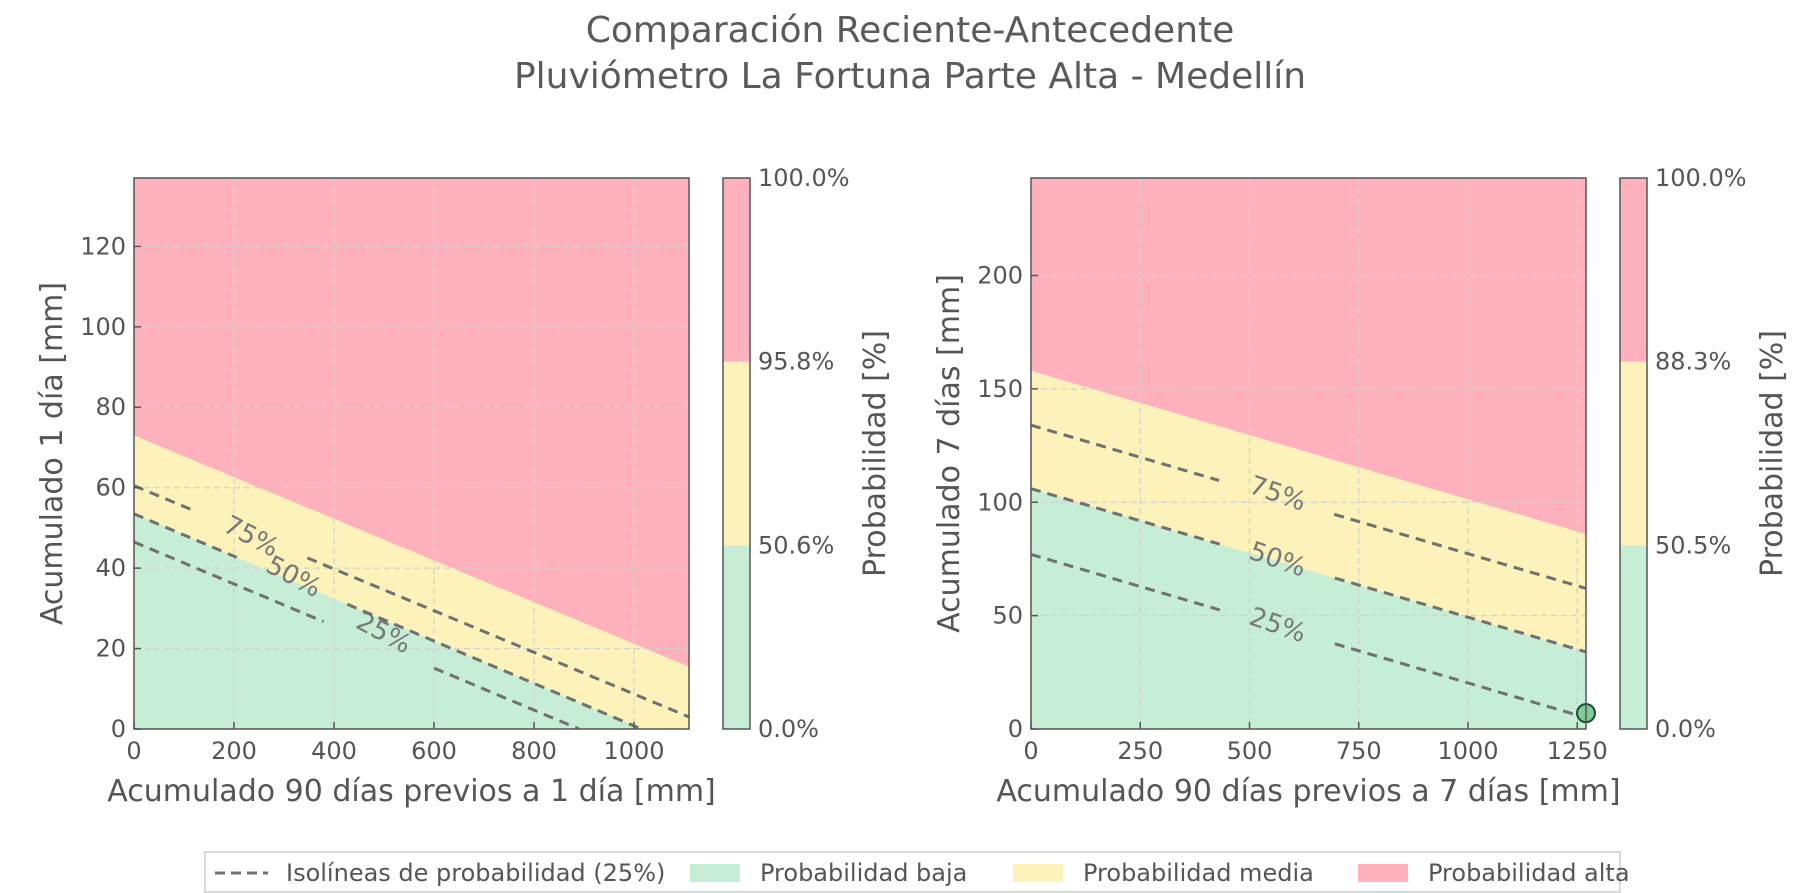  What do you see at coordinates (863, 873) in the screenshot?
I see `legend-low-label: Probabilidad baja` at bounding box center [863, 873].